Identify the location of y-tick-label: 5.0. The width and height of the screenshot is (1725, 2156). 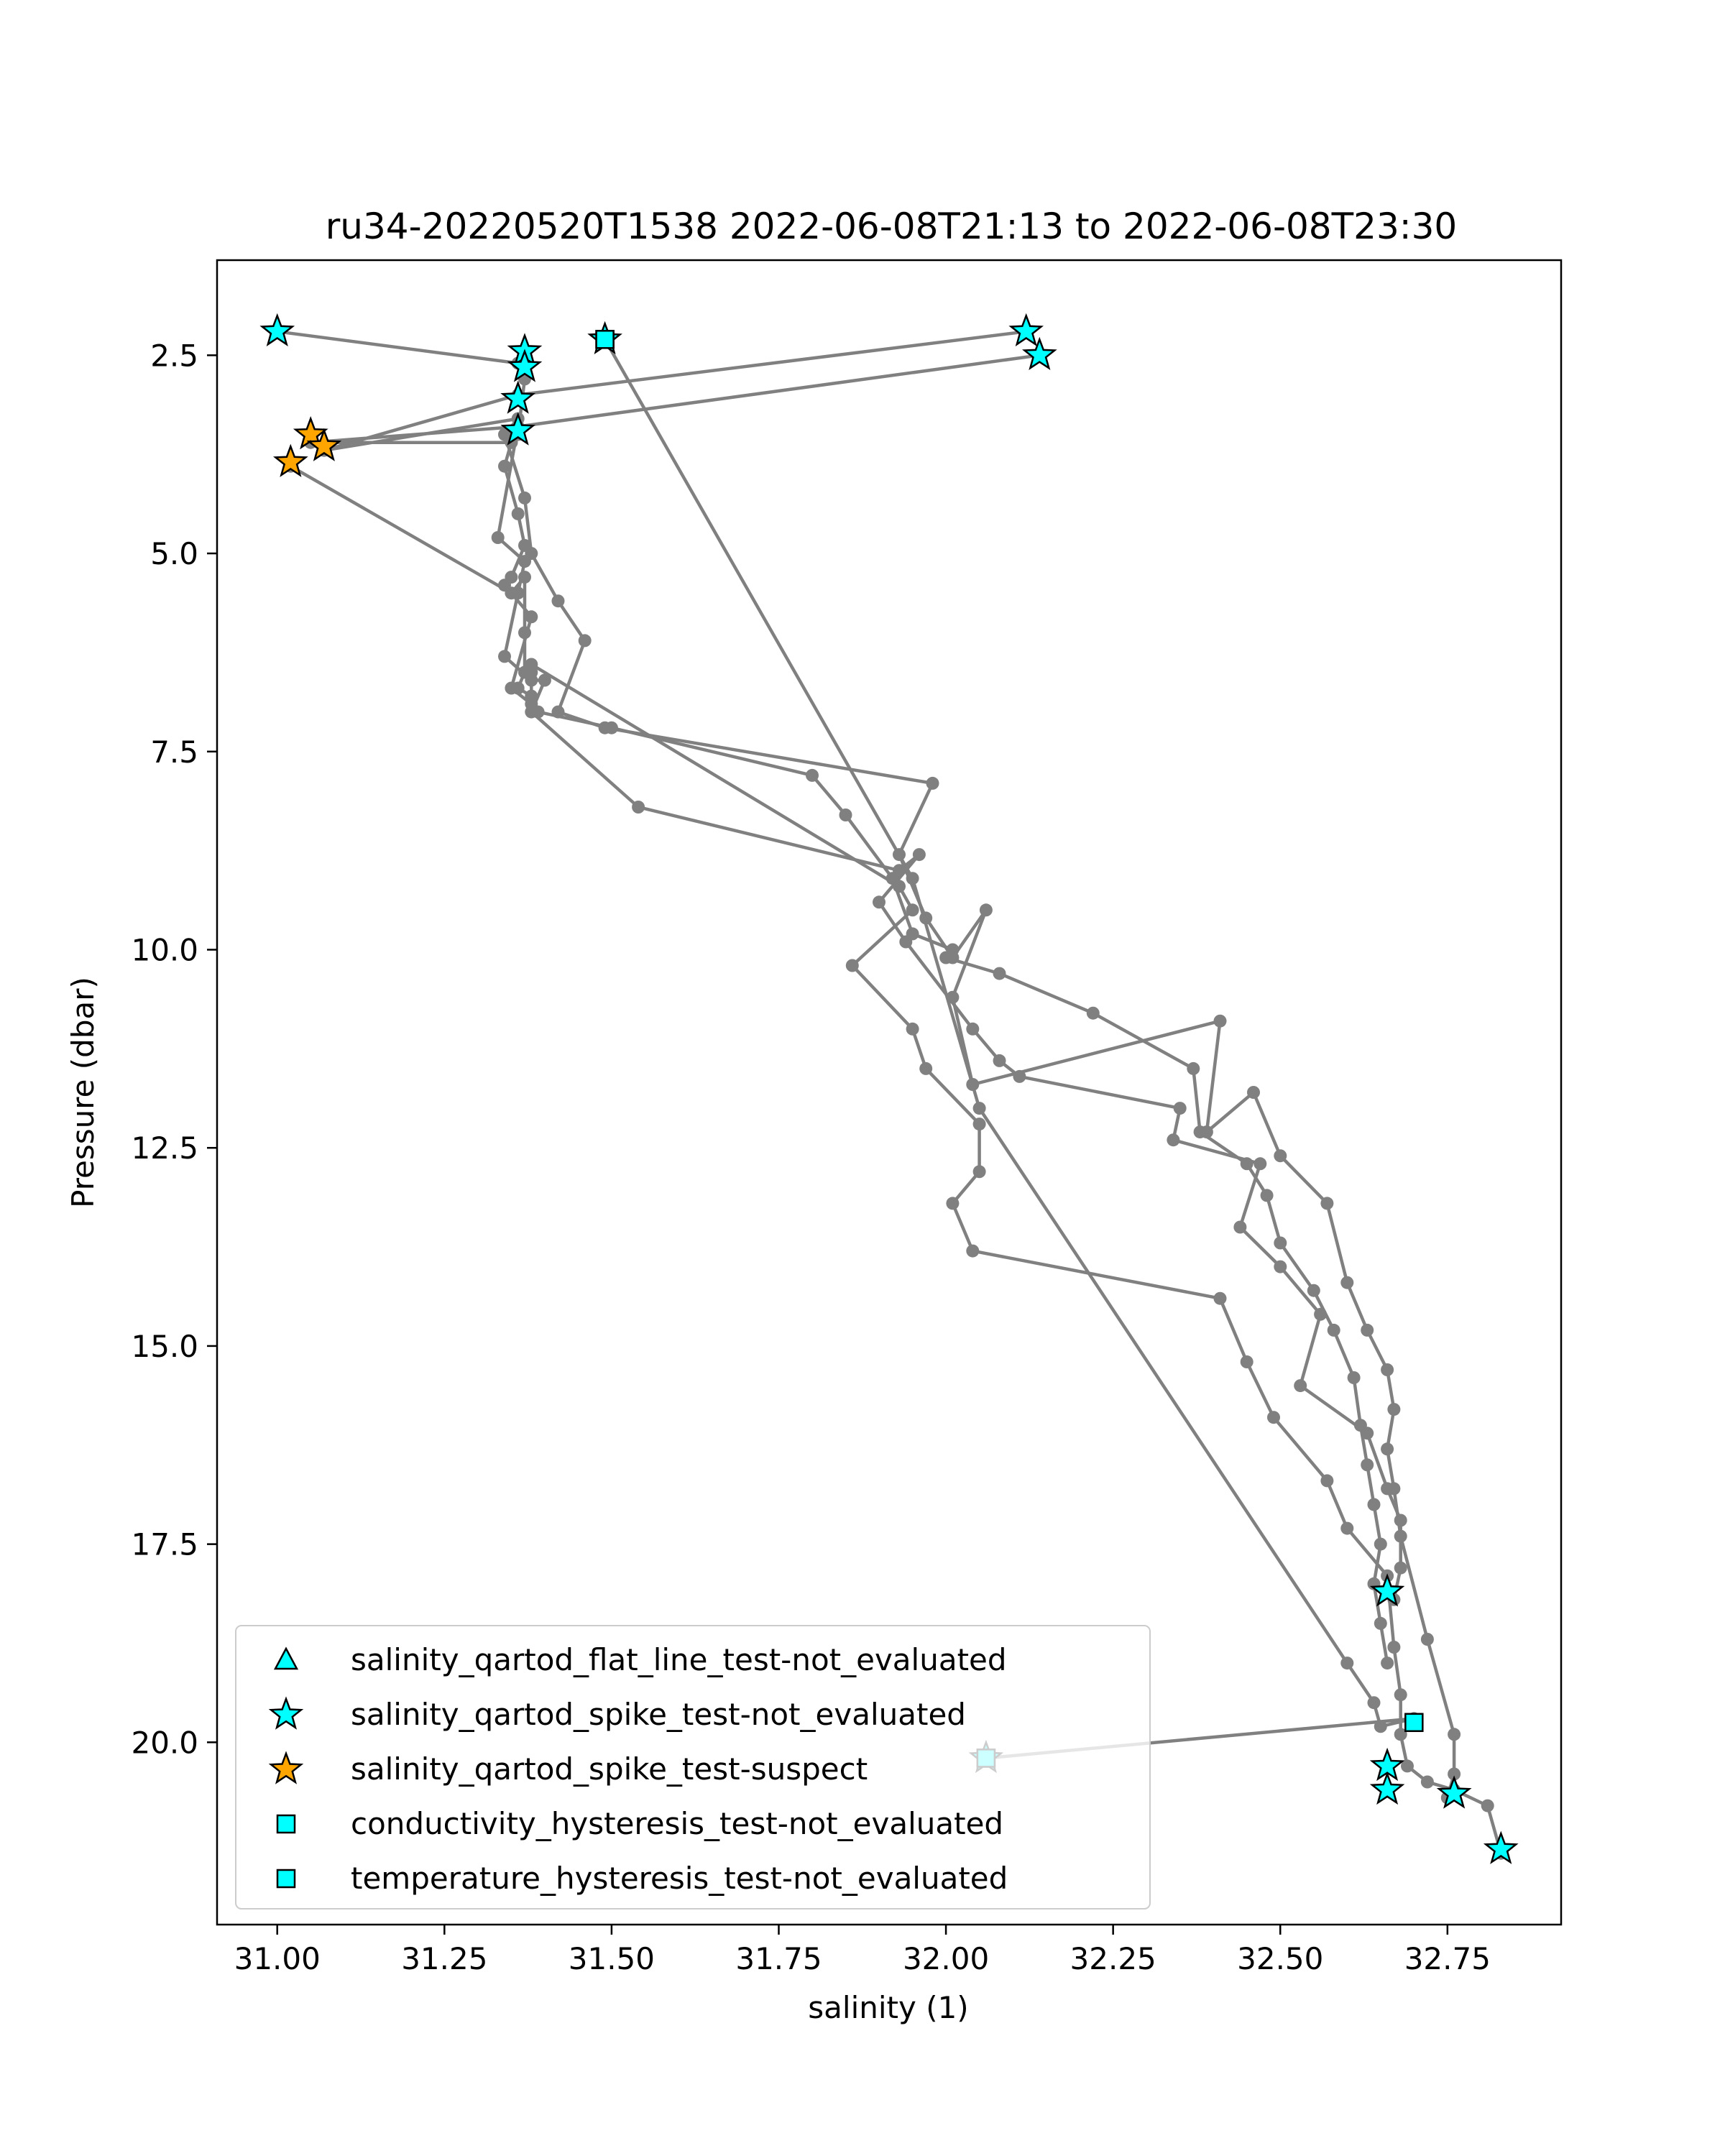
(174, 553).